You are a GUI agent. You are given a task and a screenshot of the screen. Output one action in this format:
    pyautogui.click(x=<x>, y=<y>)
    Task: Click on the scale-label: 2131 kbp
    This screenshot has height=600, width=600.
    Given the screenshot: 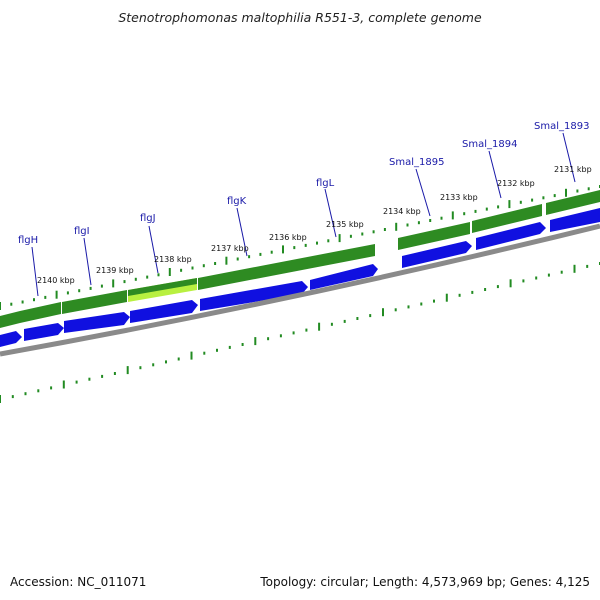 What is the action you would take?
    pyautogui.click(x=573, y=169)
    